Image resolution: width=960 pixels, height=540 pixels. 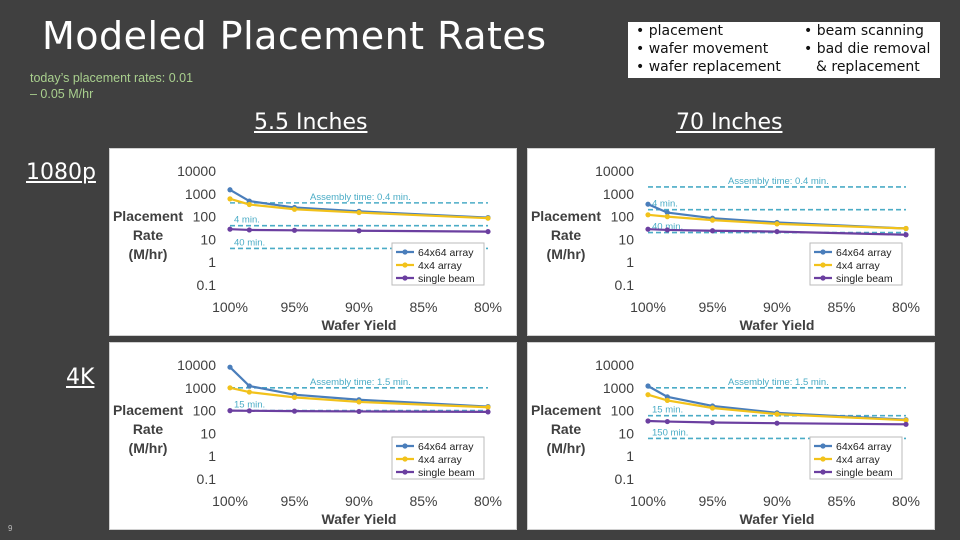 I want to click on reference-label: Assembly time: 1.5 min., so click(x=778, y=382).